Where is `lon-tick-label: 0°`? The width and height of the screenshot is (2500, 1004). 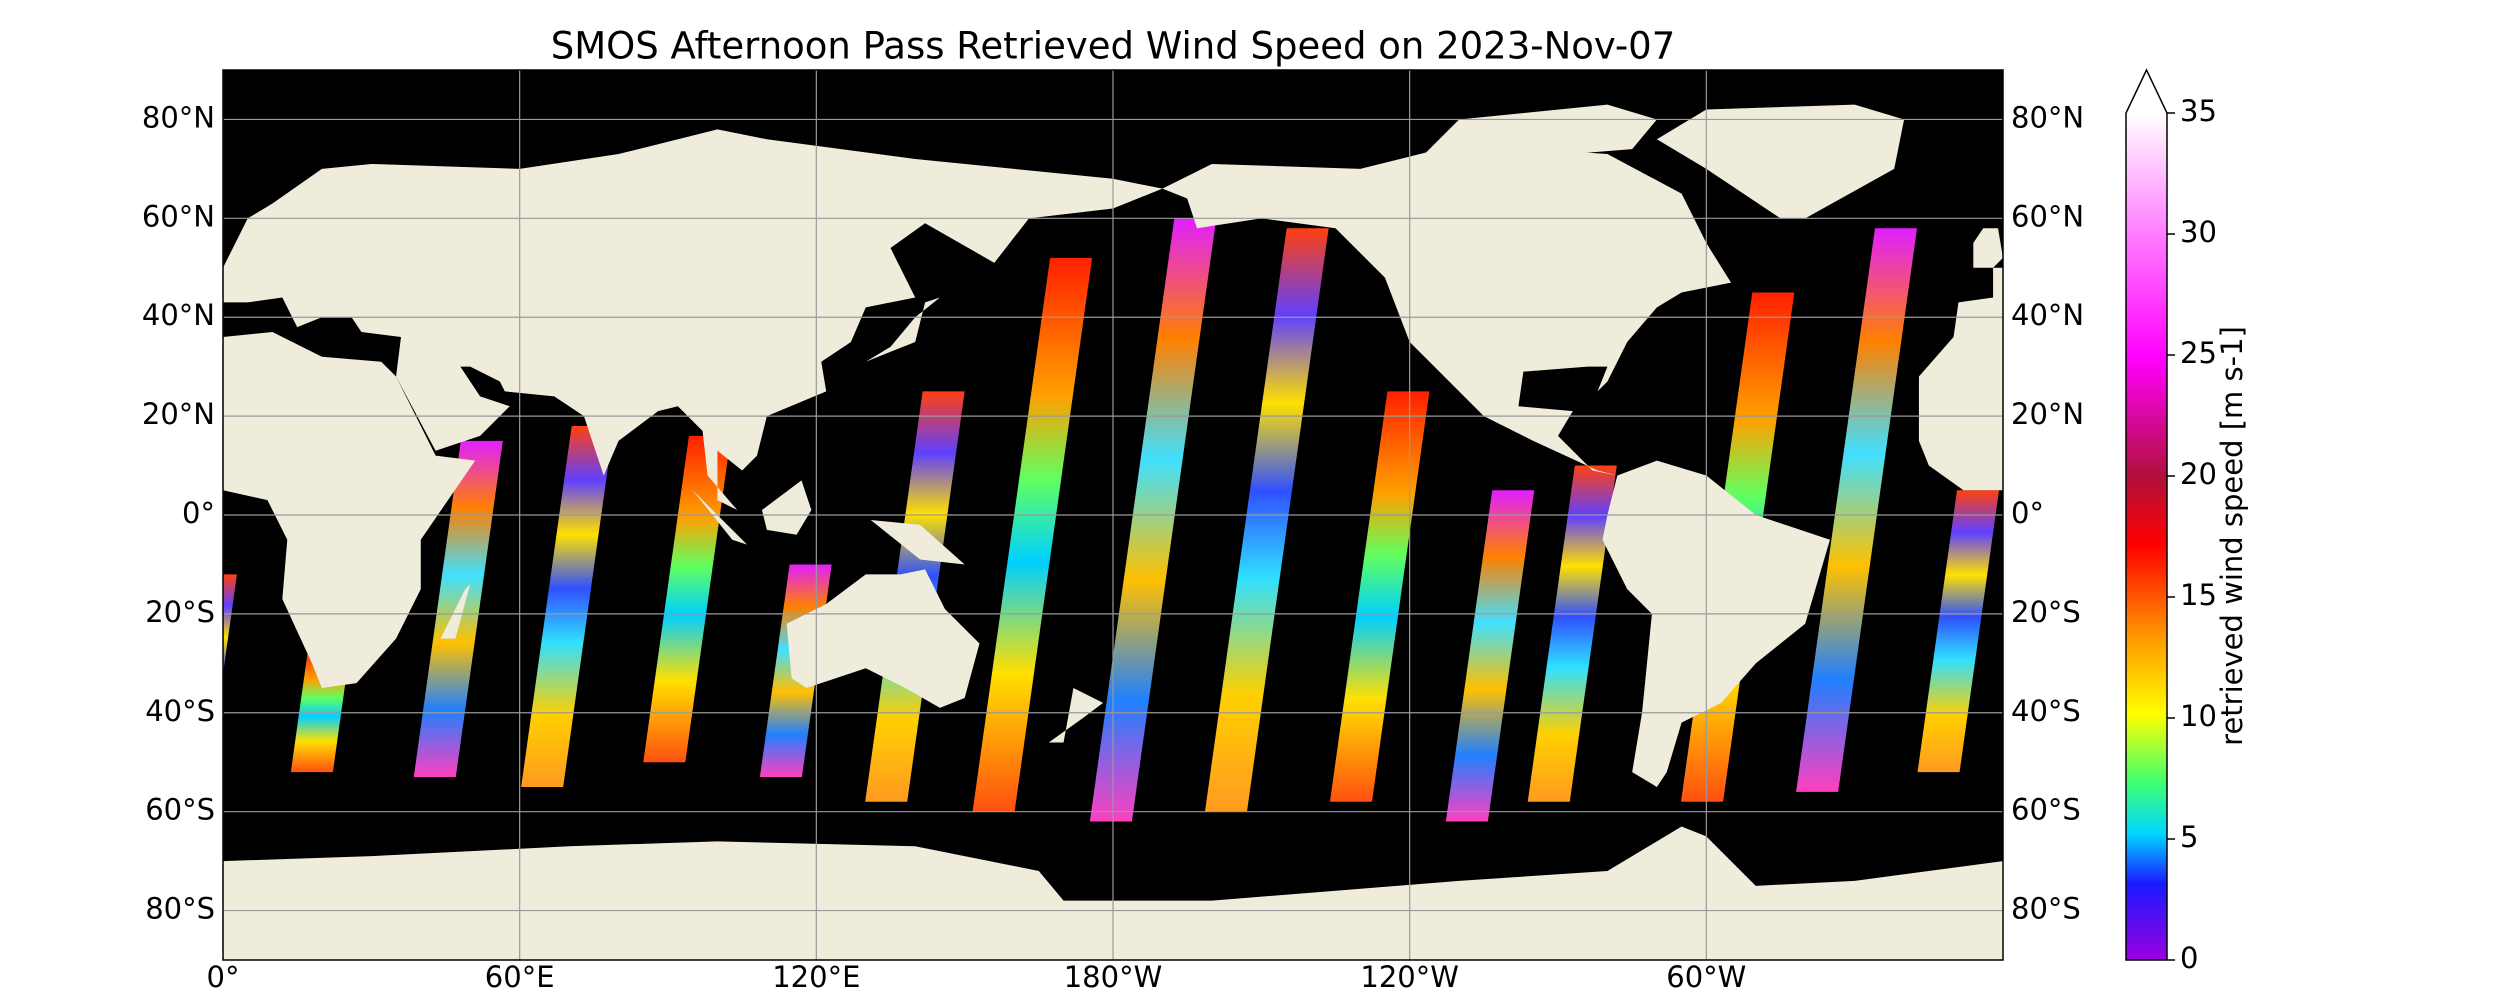 lon-tick-label: 0° is located at coordinates (223, 977).